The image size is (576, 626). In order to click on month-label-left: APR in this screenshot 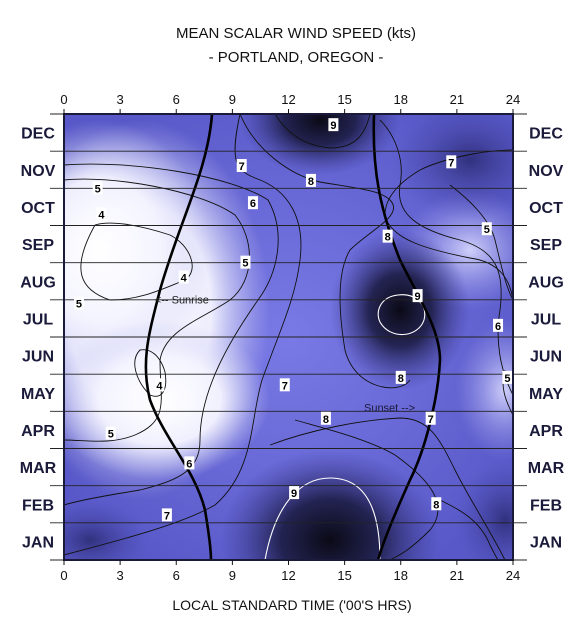, I will do `click(38, 431)`.